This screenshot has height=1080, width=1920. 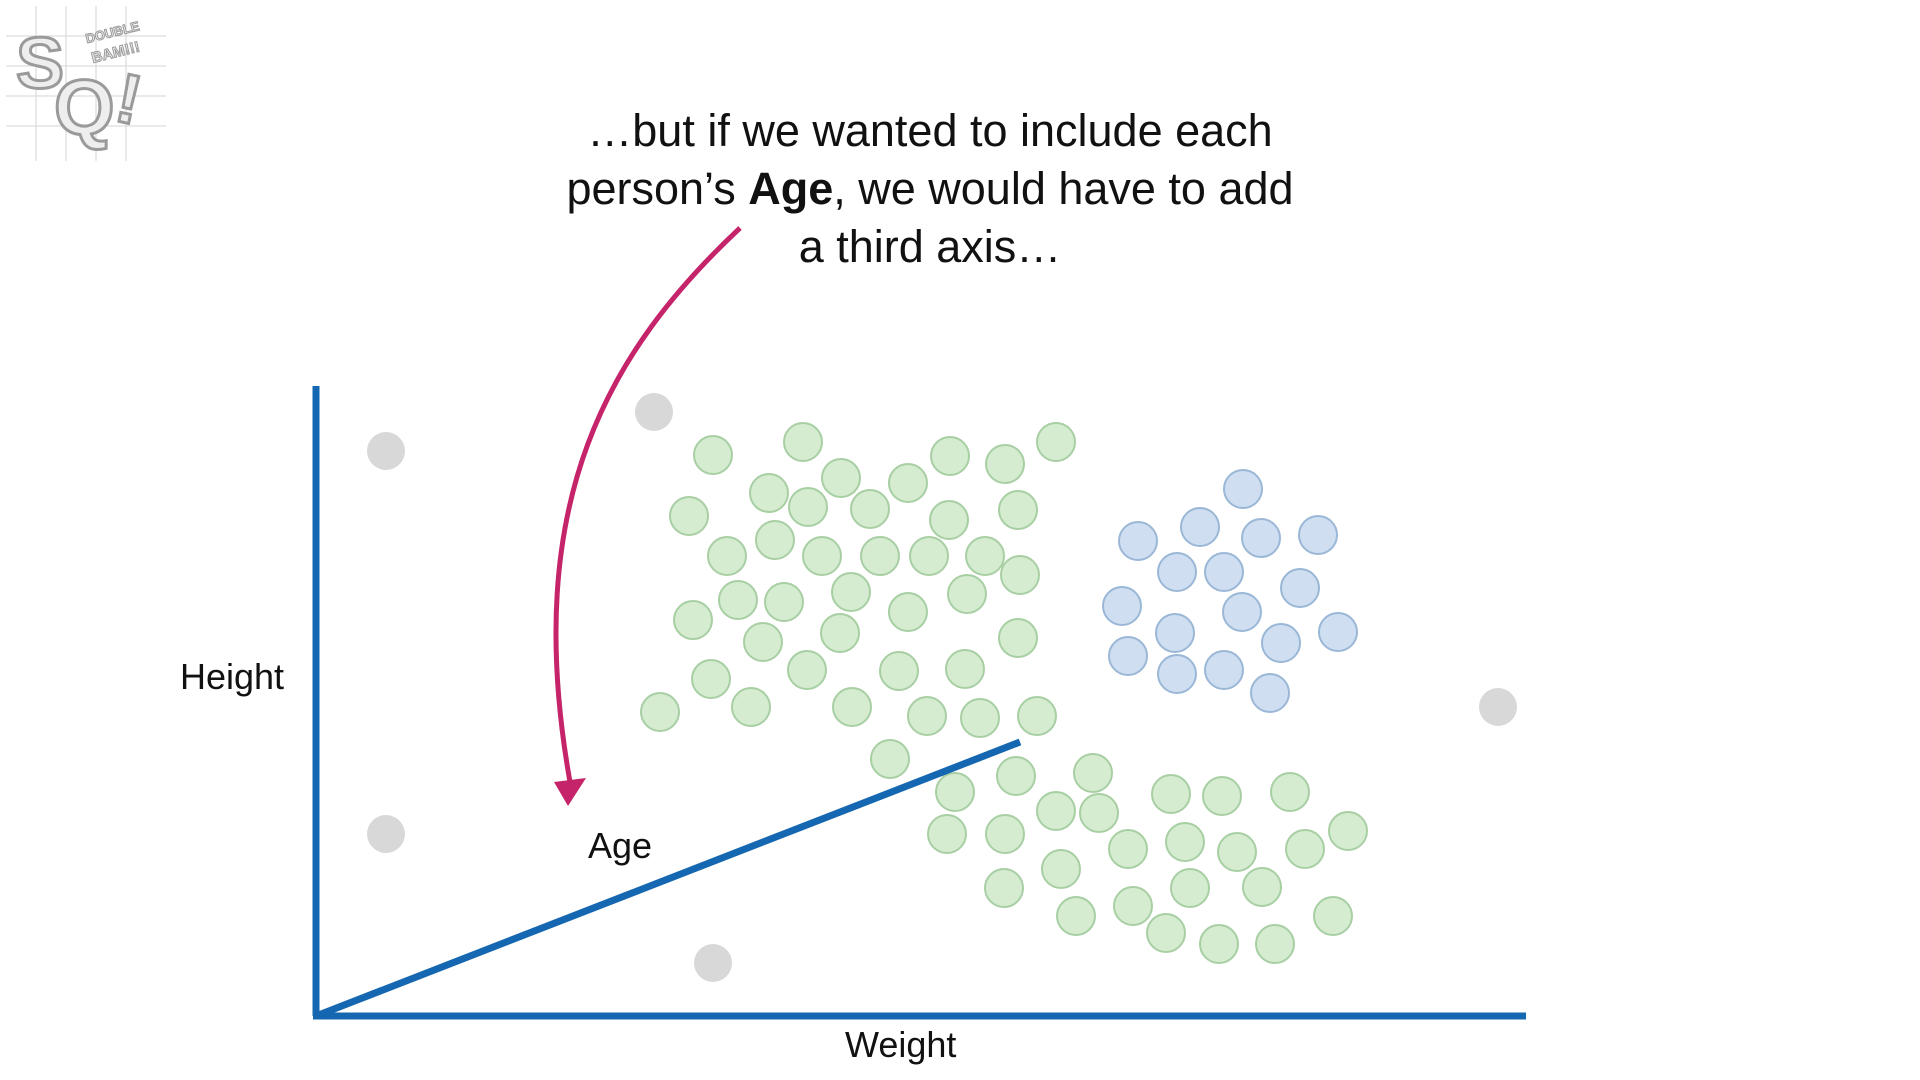 I want to click on y-axis-label: Height, so click(x=232, y=676).